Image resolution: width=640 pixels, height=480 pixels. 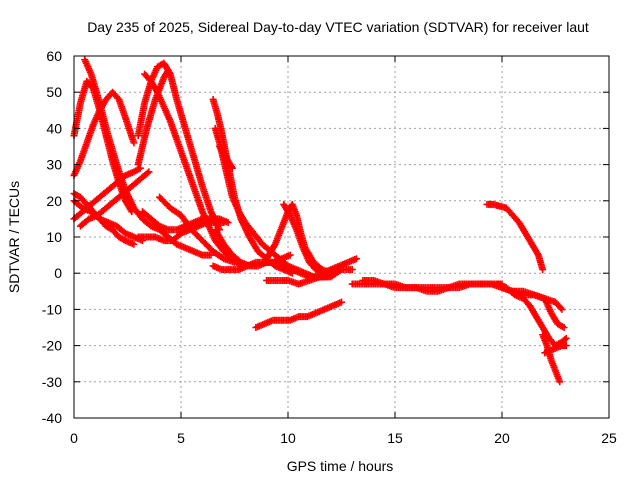 I want to click on y-tick-label: -20, so click(x=52, y=346).